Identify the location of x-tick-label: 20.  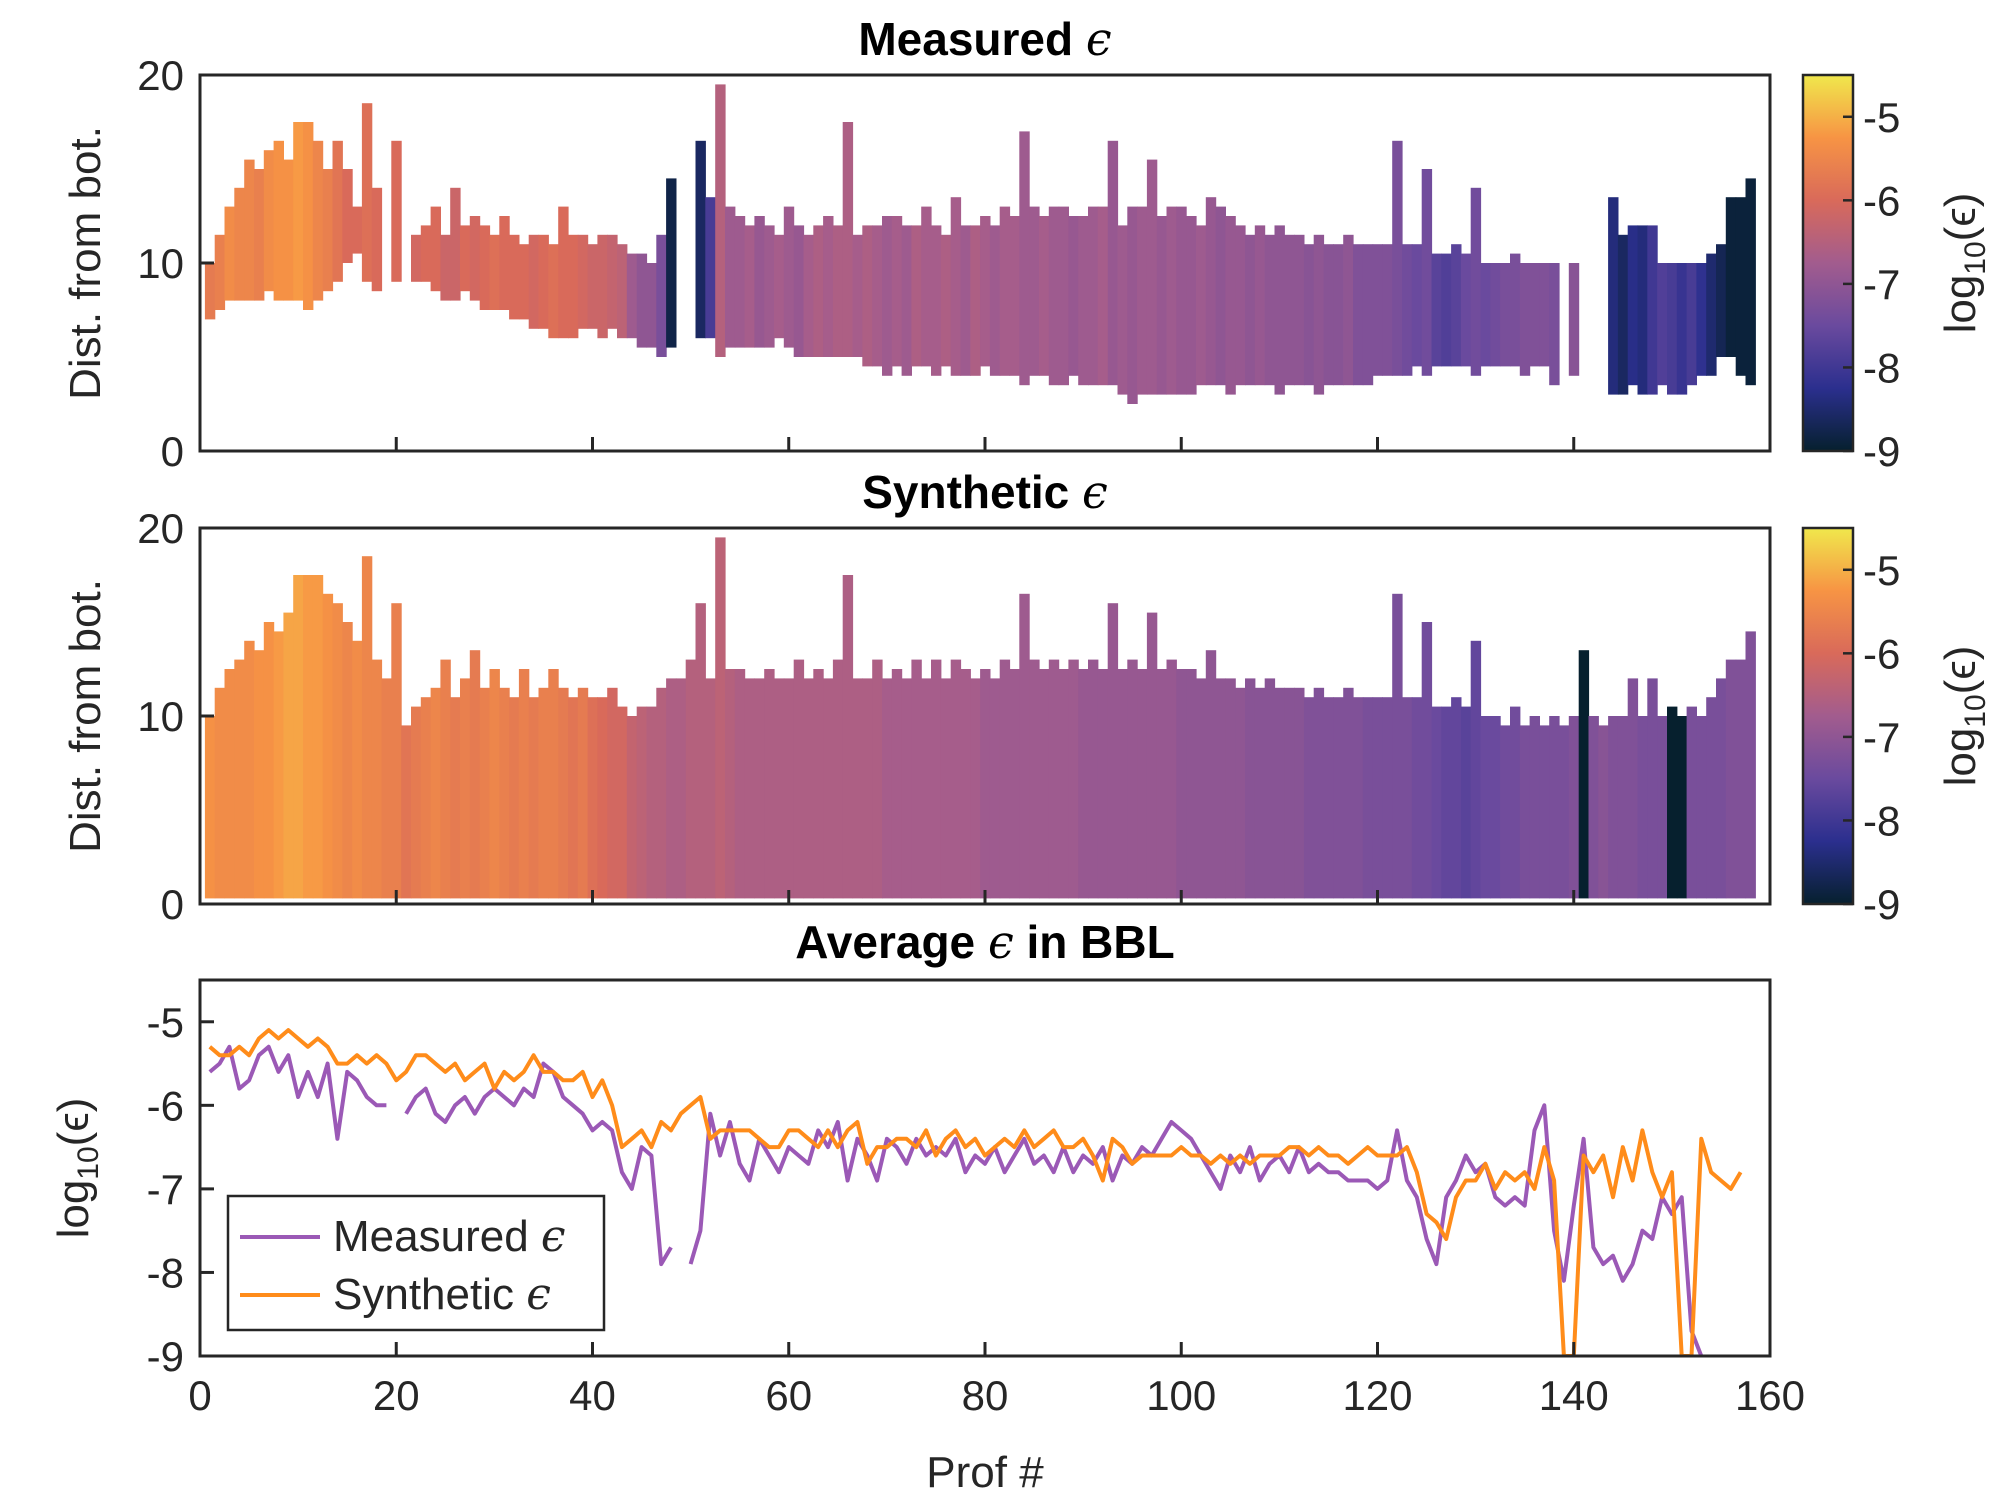
(396, 1395).